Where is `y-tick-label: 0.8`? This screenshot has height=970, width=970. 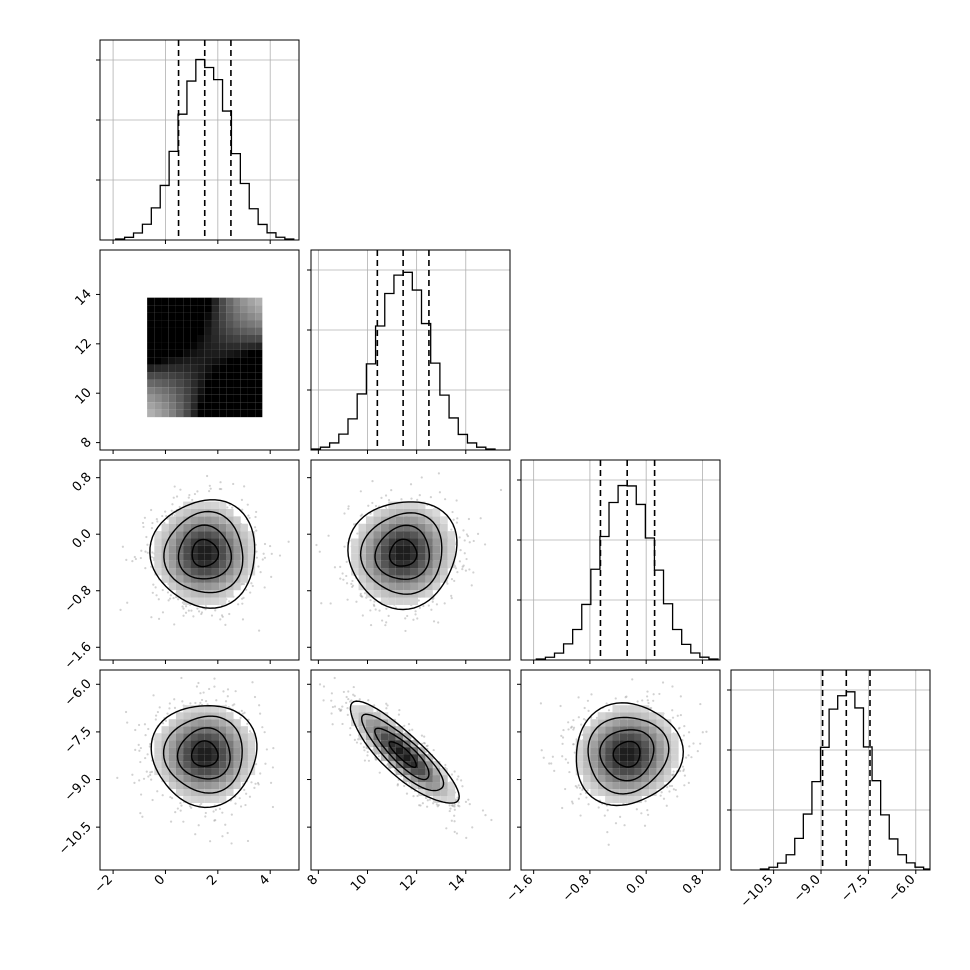 y-tick-label: 0.8 is located at coordinates (82, 482).